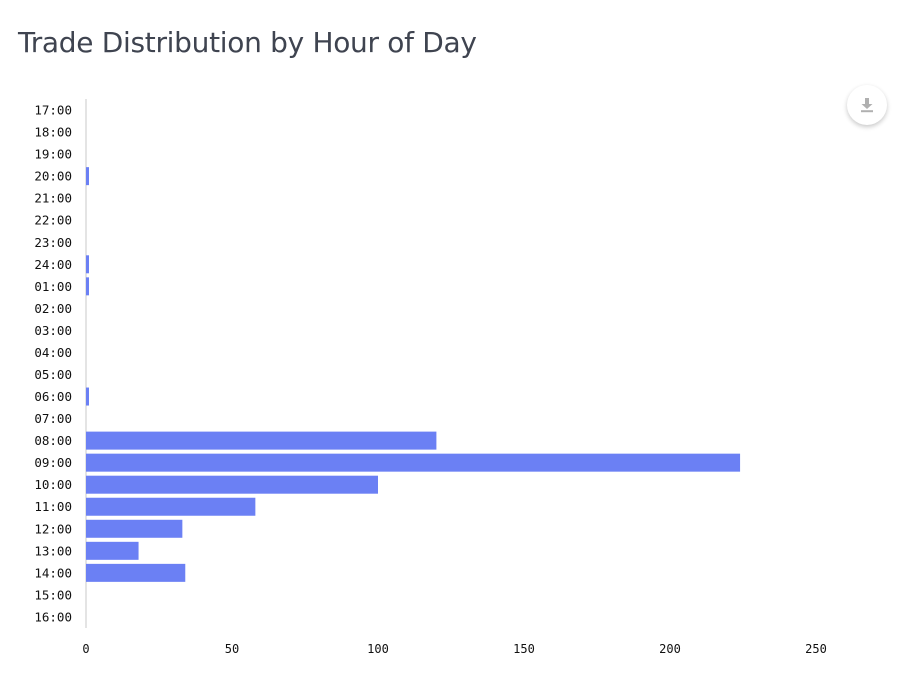 This screenshot has width=917, height=682. I want to click on x-tick-label: 200, so click(670, 649).